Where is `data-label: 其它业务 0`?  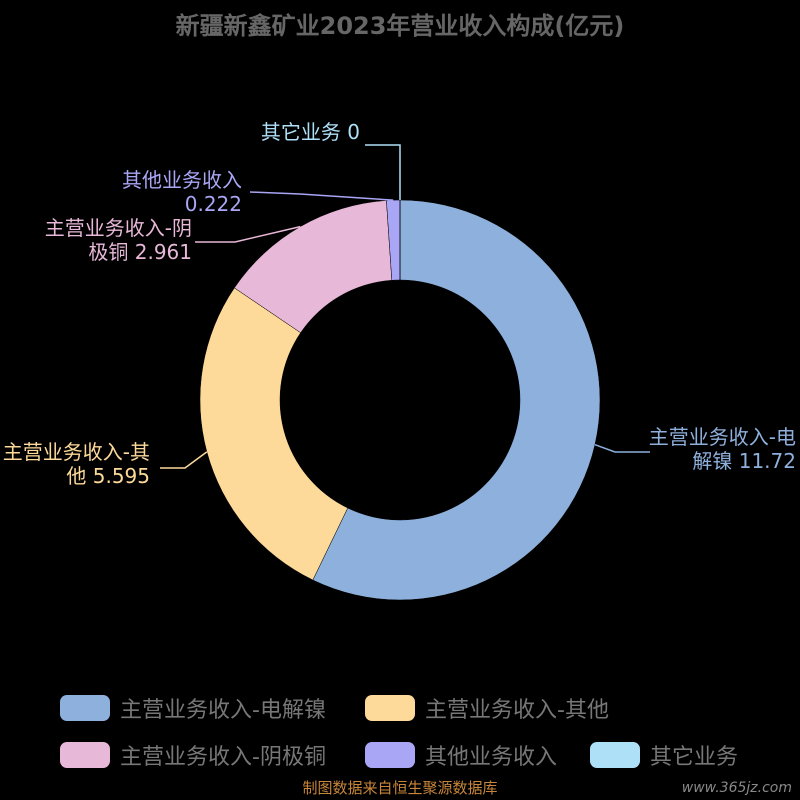
data-label: 其它业务 0 is located at coordinates (285, 132).